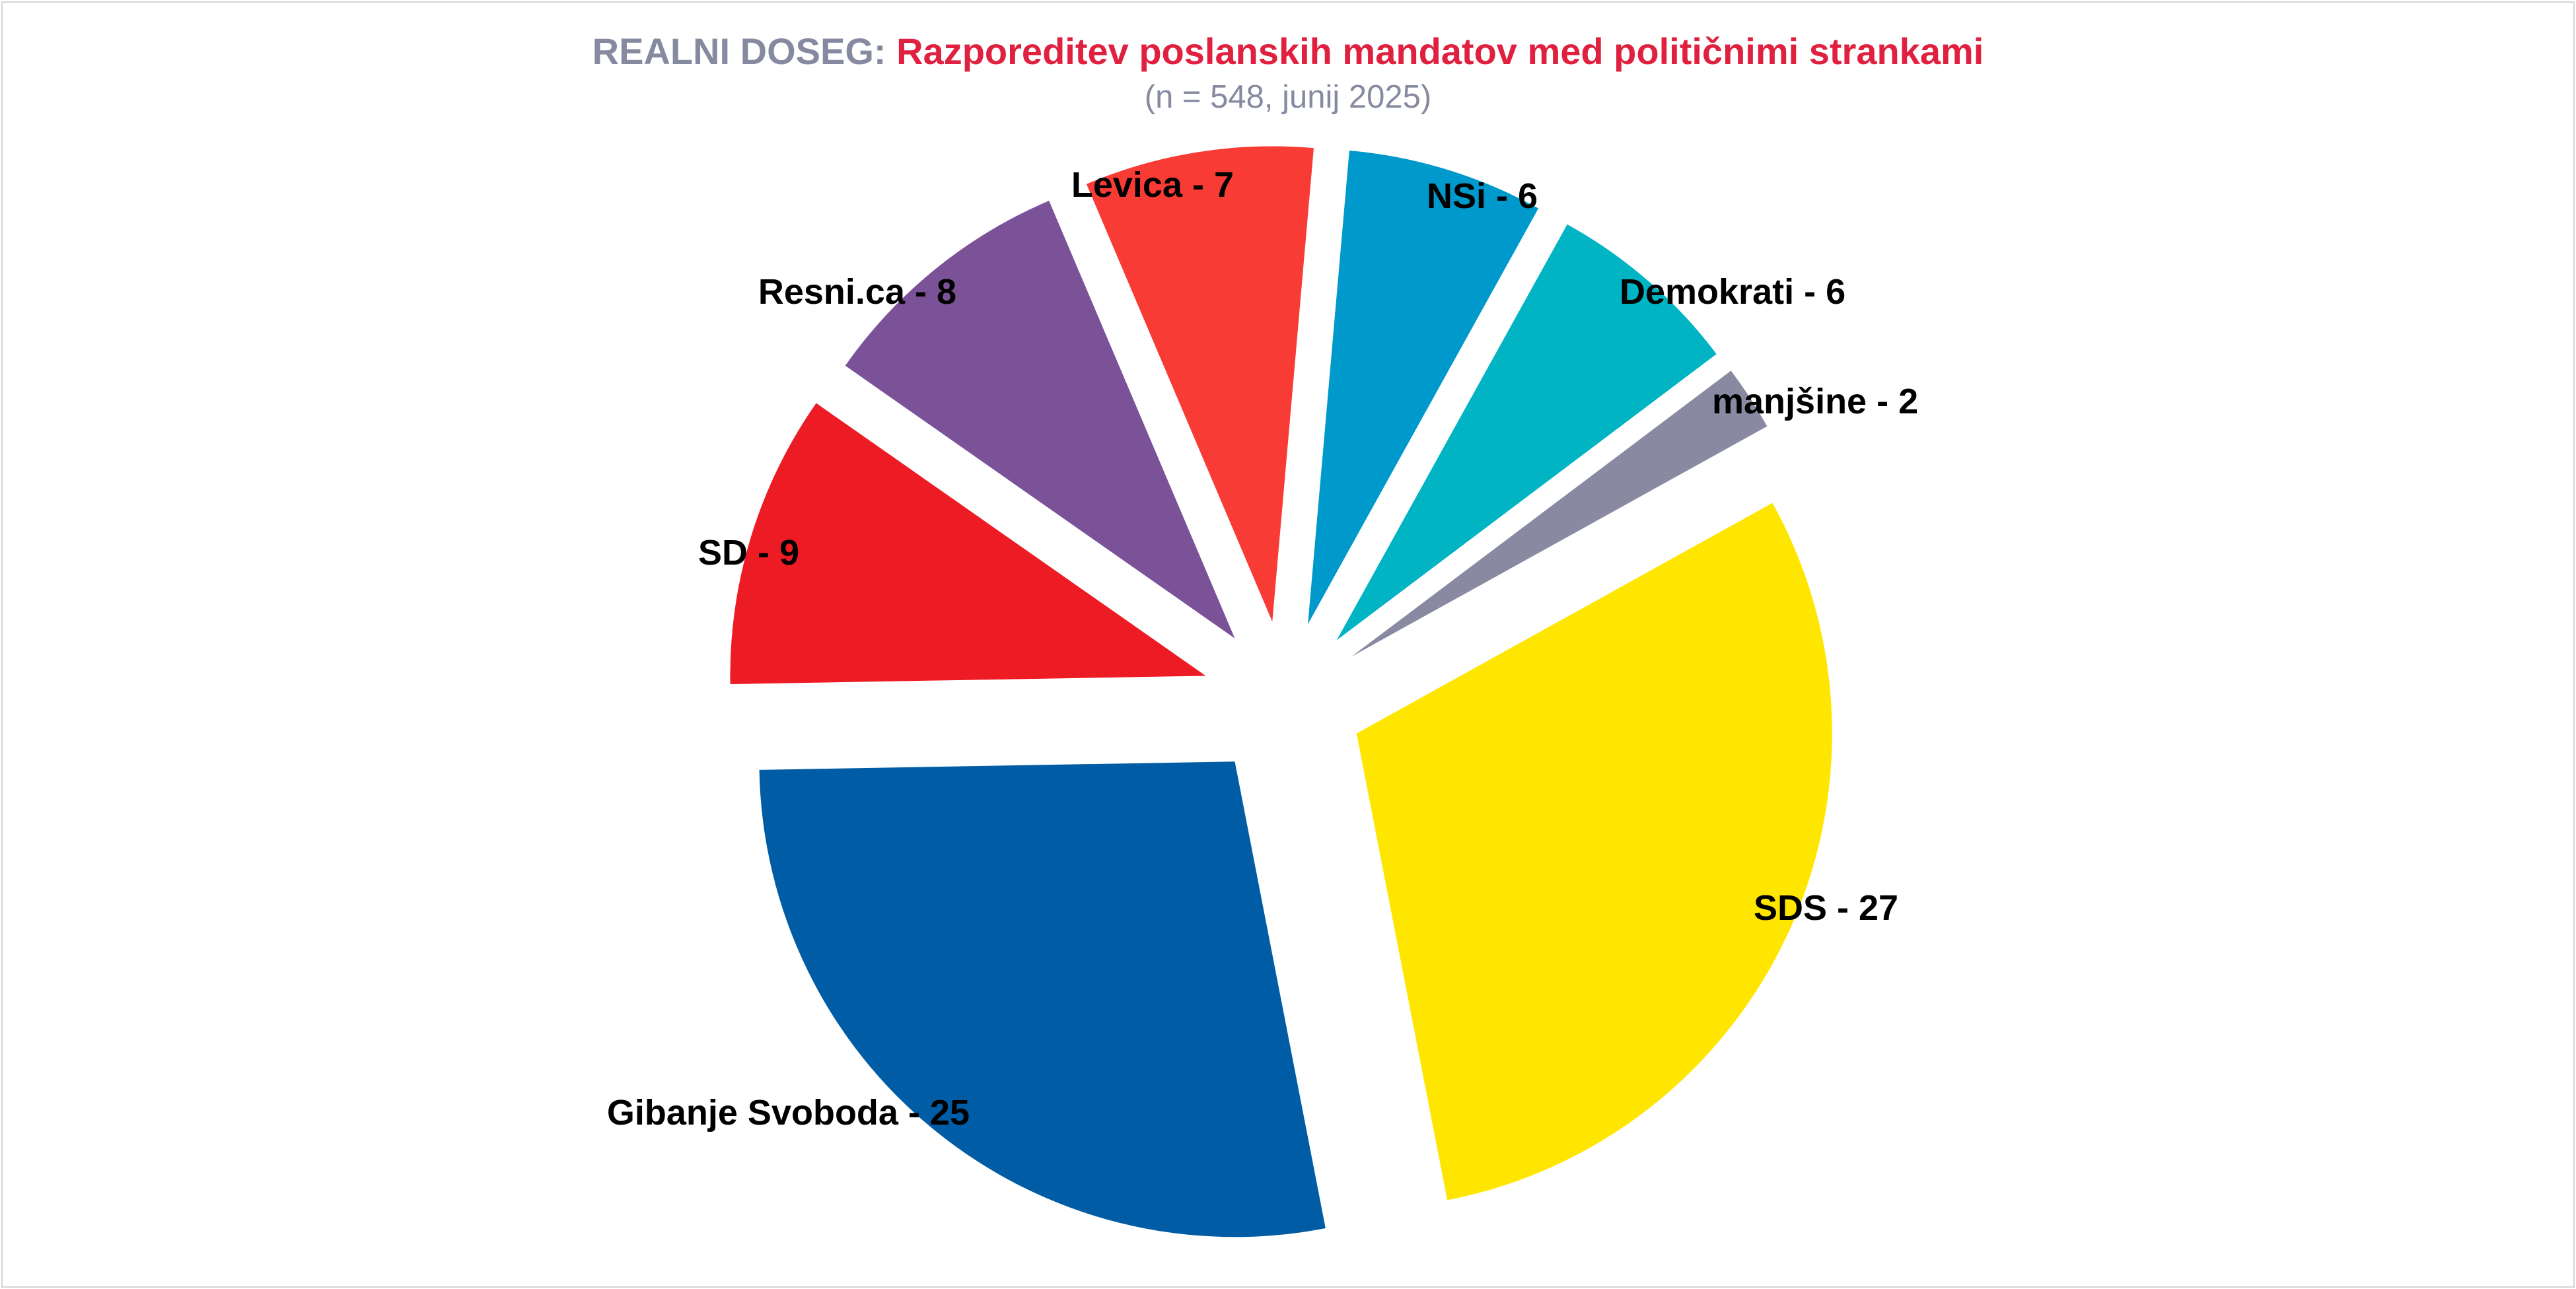 The image size is (2576, 1289). I want to click on slice-gibanje-svoboda, so click(1042, 999).